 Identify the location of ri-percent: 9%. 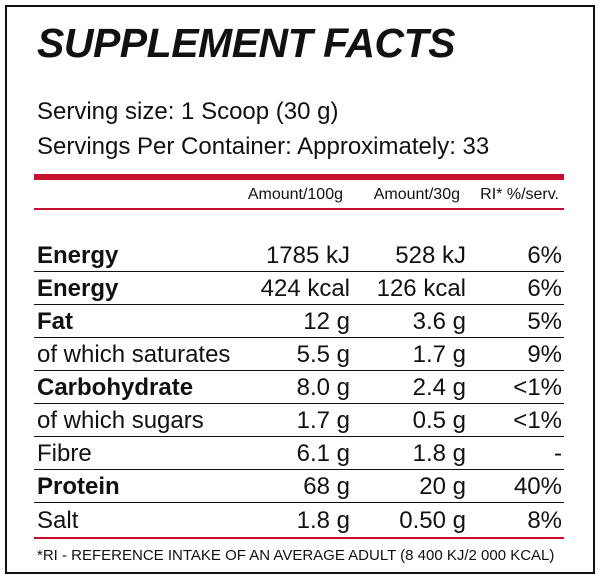
(544, 354).